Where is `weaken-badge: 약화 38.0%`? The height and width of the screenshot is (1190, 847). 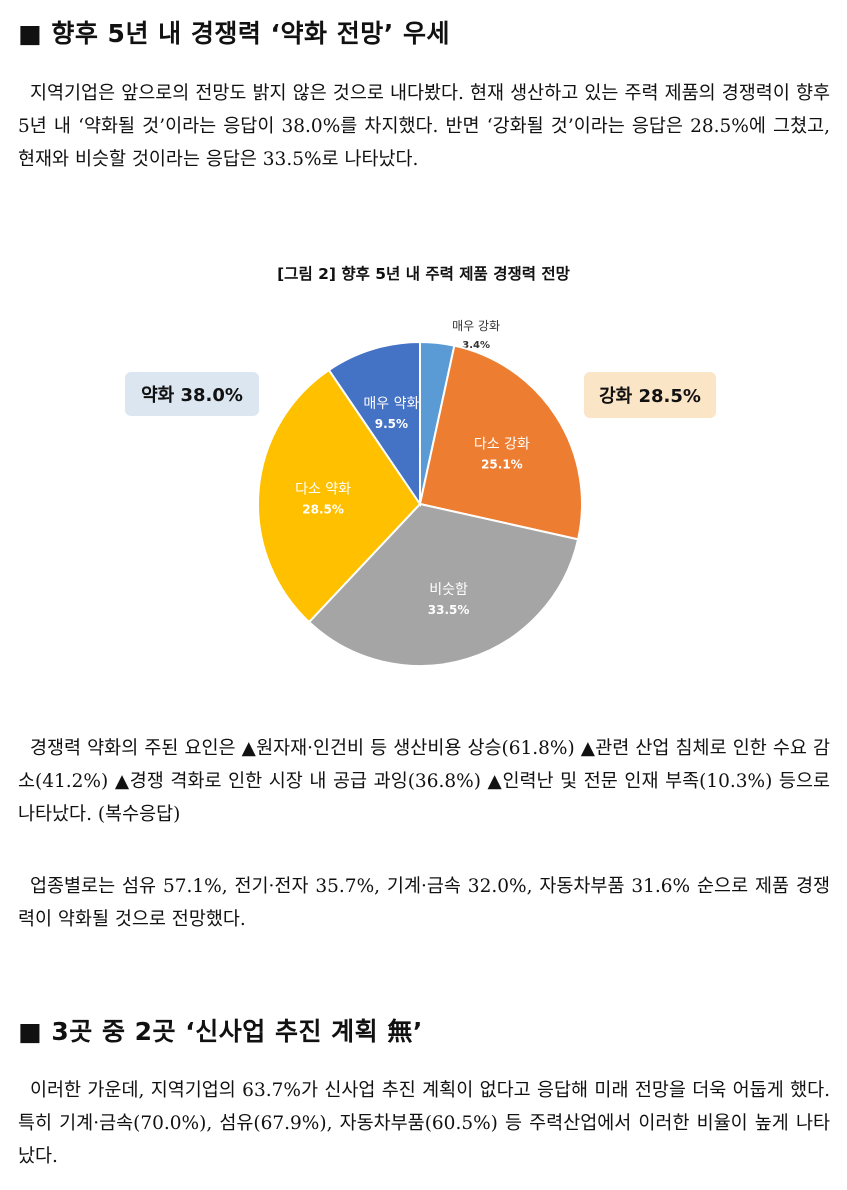 weaken-badge: 약화 38.0% is located at coordinates (192, 394).